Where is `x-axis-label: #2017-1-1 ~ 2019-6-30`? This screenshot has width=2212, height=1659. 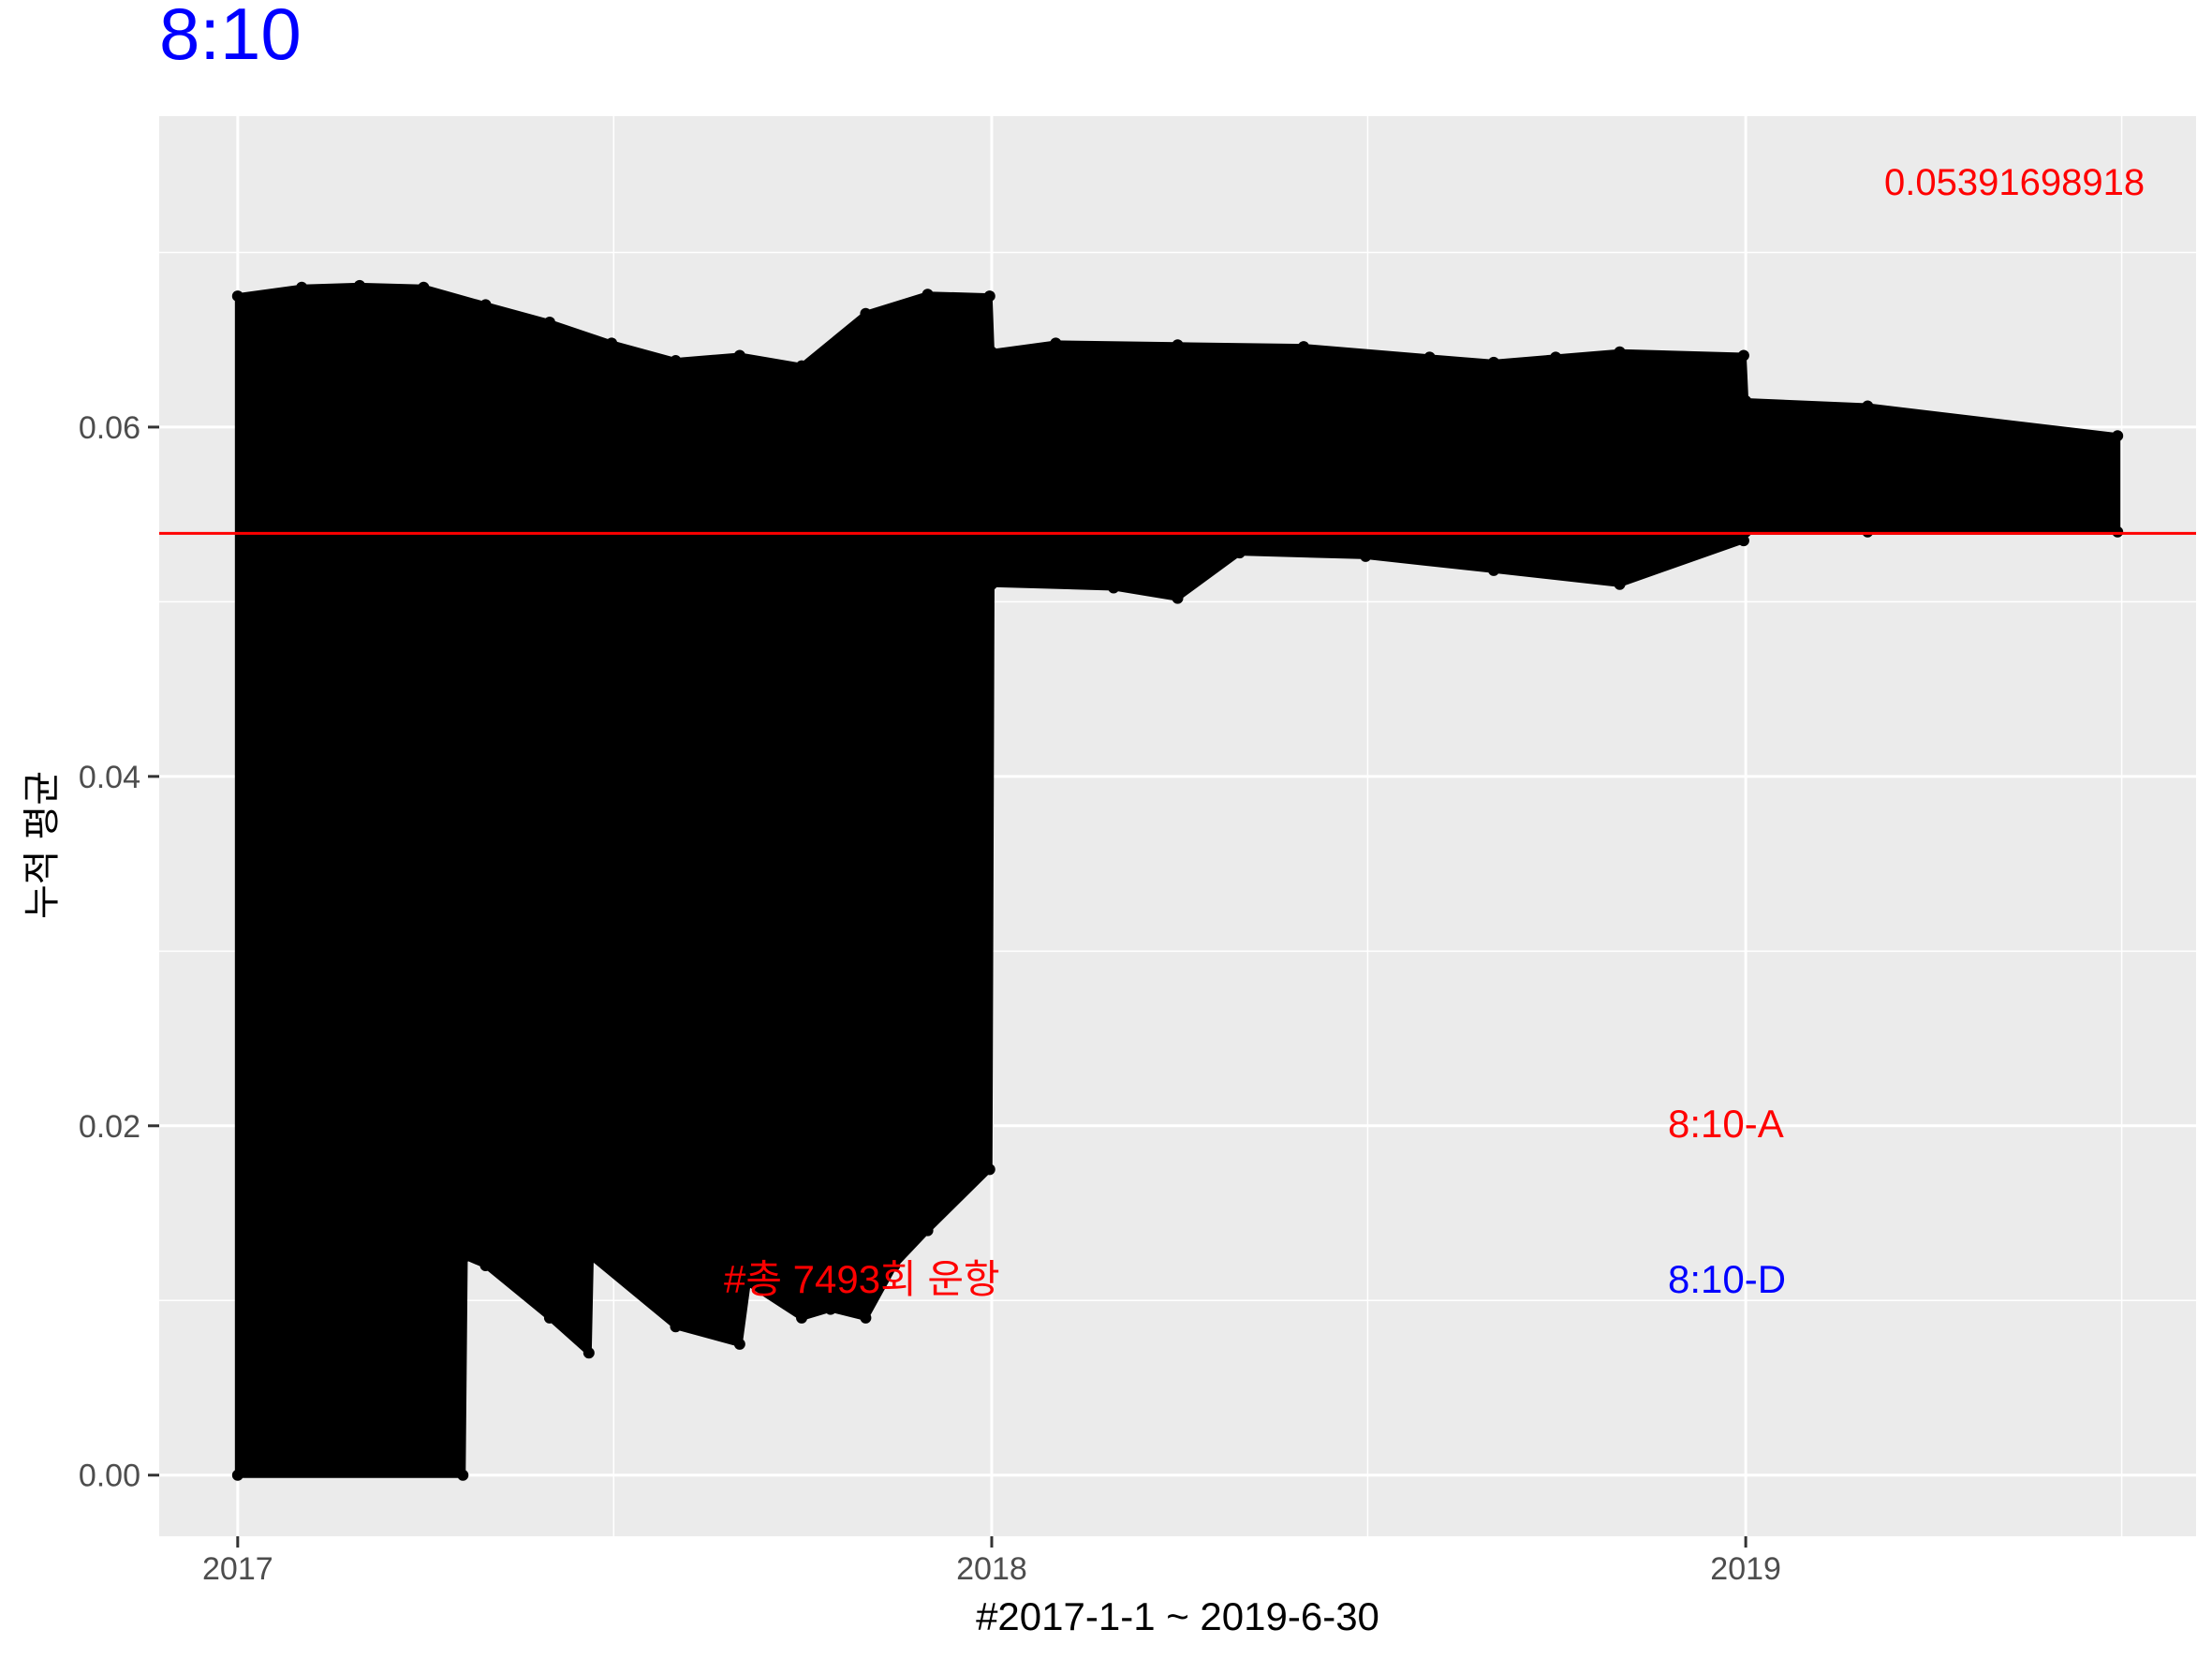 x-axis-label: #2017-1-1 ~ 2019-6-30 is located at coordinates (1177, 1616).